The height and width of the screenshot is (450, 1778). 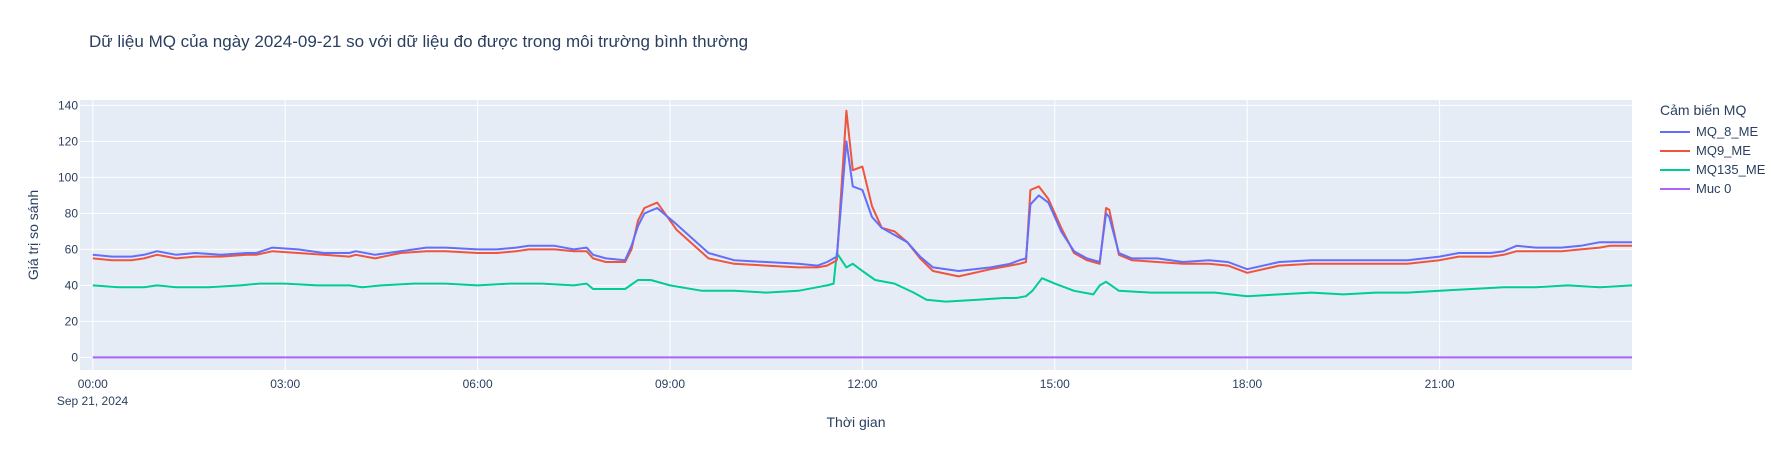 I want to click on y-tick-label: 140, so click(x=68, y=105).